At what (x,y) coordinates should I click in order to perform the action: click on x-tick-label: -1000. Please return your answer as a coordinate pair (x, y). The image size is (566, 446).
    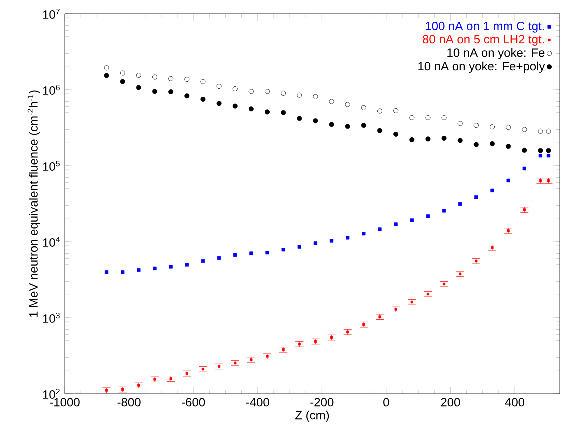
    Looking at the image, I should click on (65, 402).